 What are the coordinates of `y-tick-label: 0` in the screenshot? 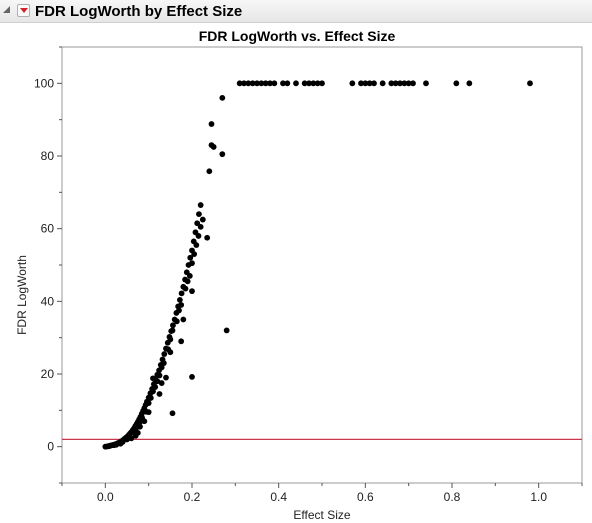 It's located at (50, 447).